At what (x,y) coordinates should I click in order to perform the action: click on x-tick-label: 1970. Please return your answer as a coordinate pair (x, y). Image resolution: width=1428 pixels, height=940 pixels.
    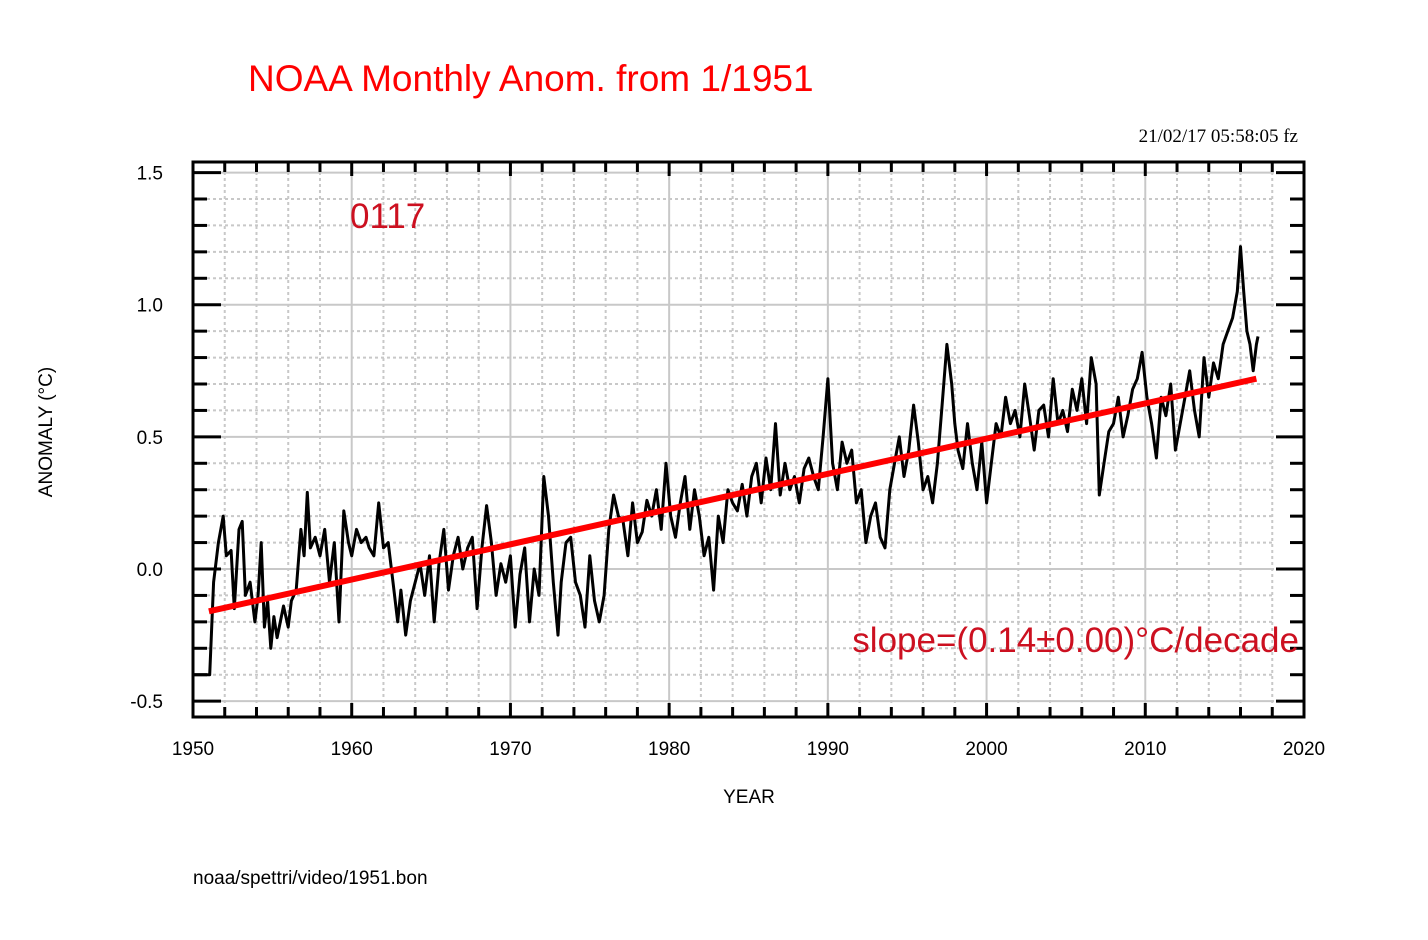
    Looking at the image, I should click on (510, 749).